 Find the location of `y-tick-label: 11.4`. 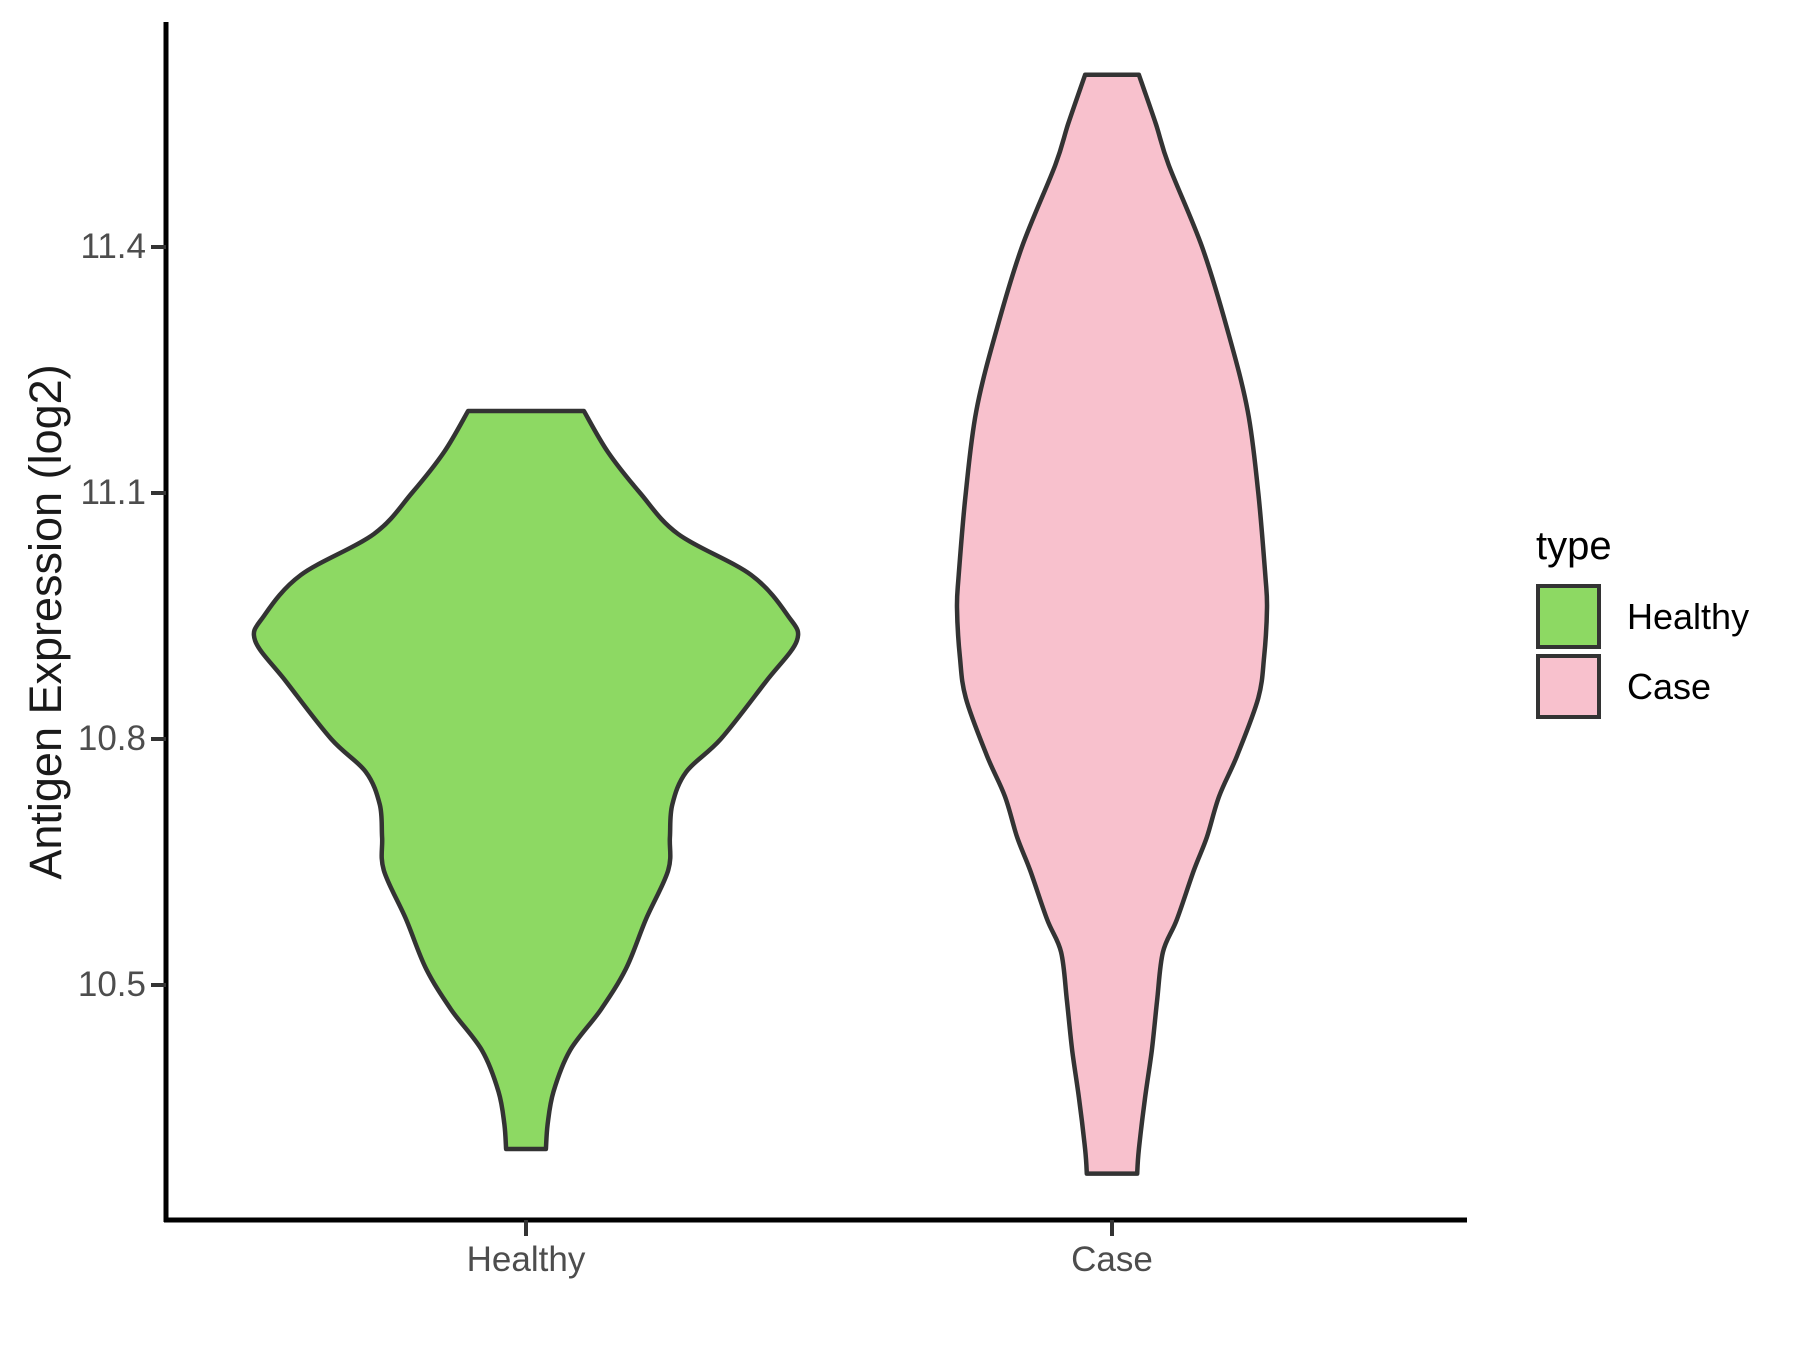

y-tick-label: 11.4 is located at coordinates (113, 246).